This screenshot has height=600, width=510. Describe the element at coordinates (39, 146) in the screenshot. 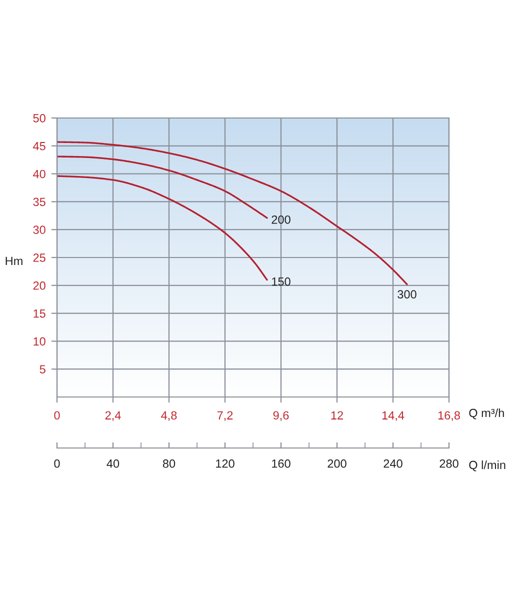

I see `y-tick-label: 45` at that location.